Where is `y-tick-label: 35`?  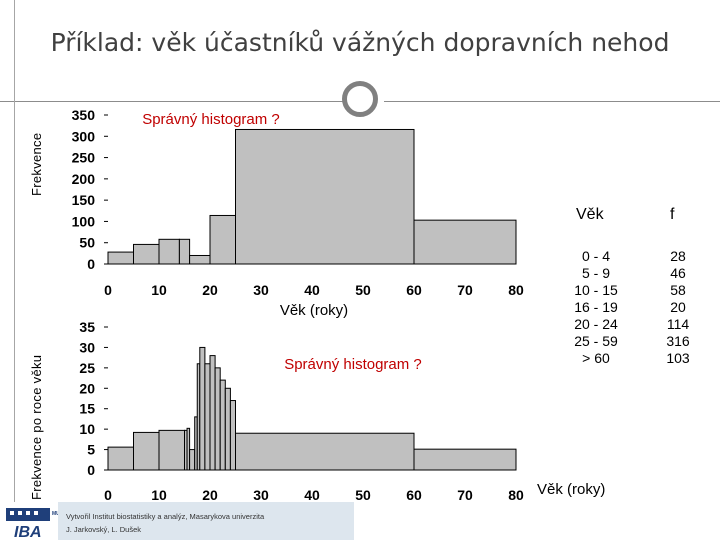
y-tick-label: 35 is located at coordinates (87, 327).